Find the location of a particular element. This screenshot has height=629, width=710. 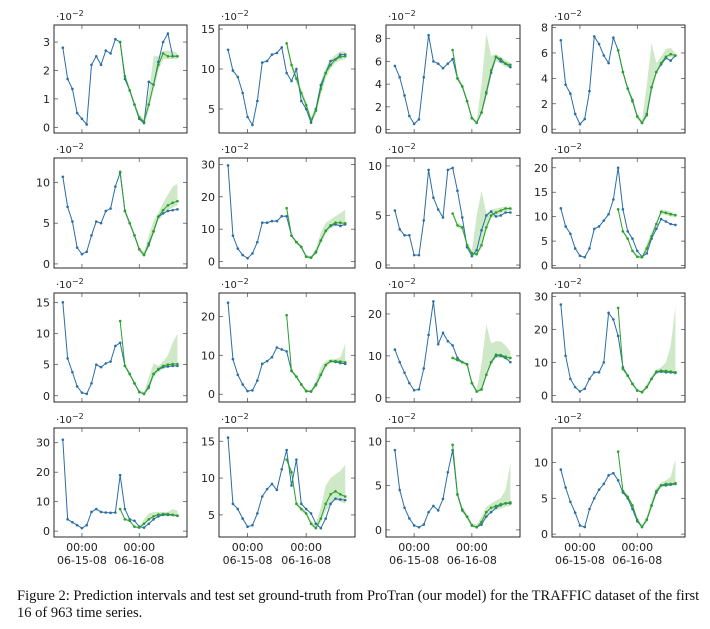

y-tick-label: 1 is located at coordinates (46, 99).